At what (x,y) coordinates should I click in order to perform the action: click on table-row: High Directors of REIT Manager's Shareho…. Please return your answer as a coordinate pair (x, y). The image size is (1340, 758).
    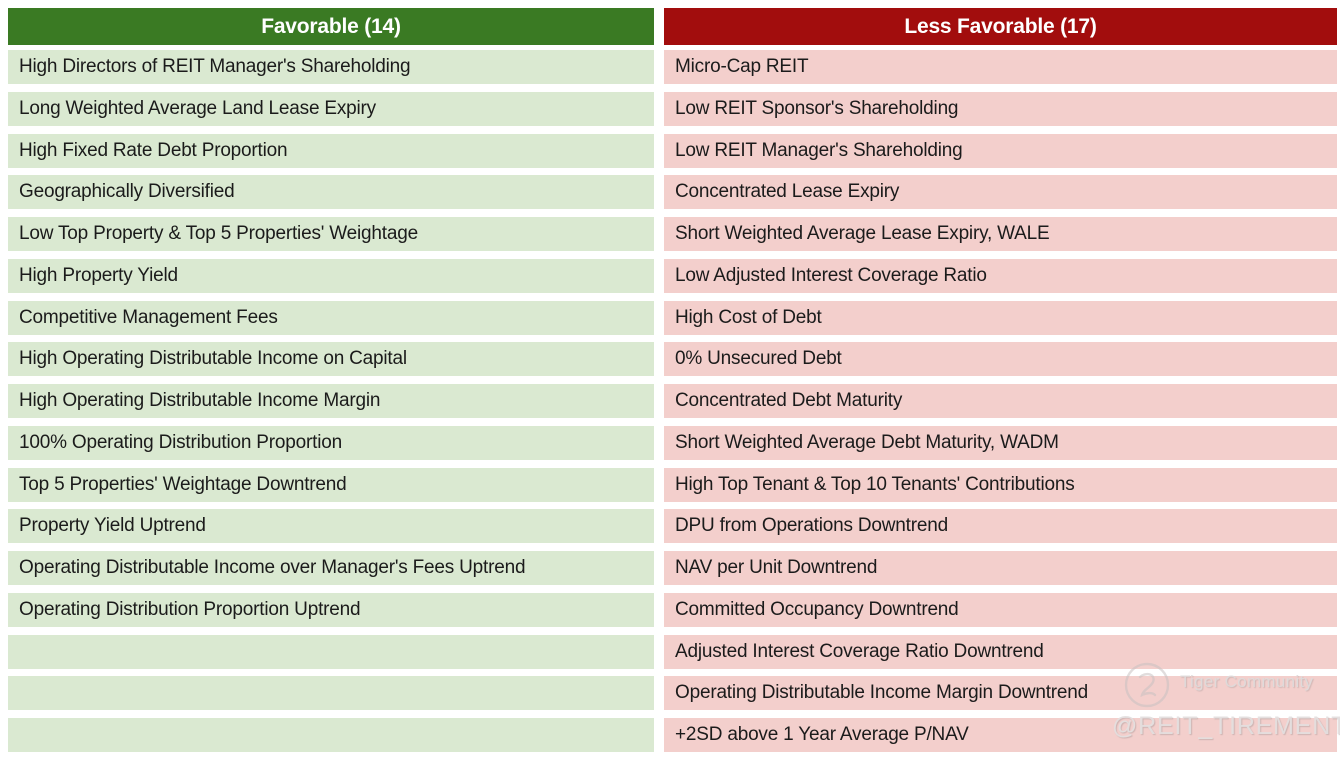
    Looking at the image, I should click on (331, 67).